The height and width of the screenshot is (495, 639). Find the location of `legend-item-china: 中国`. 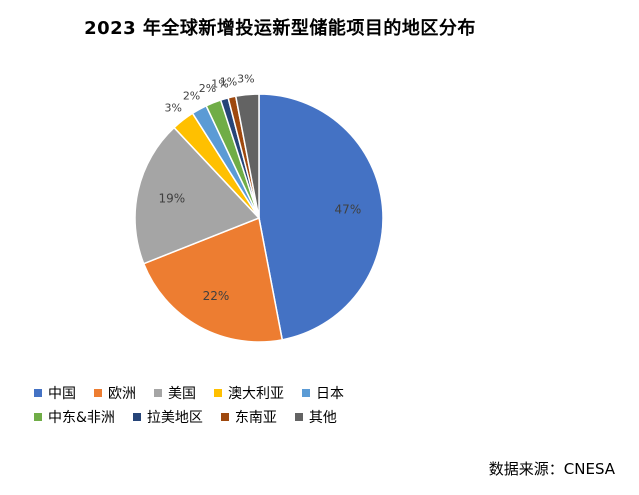

legend-item-china: 中国 is located at coordinates (55, 393).